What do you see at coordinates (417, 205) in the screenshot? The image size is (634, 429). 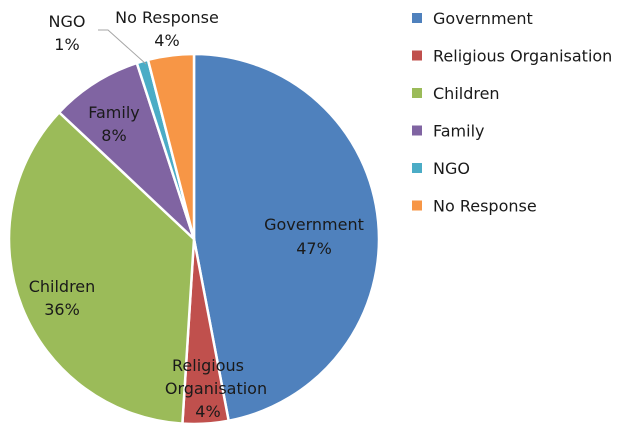 I see `legend-swatch-no-response` at bounding box center [417, 205].